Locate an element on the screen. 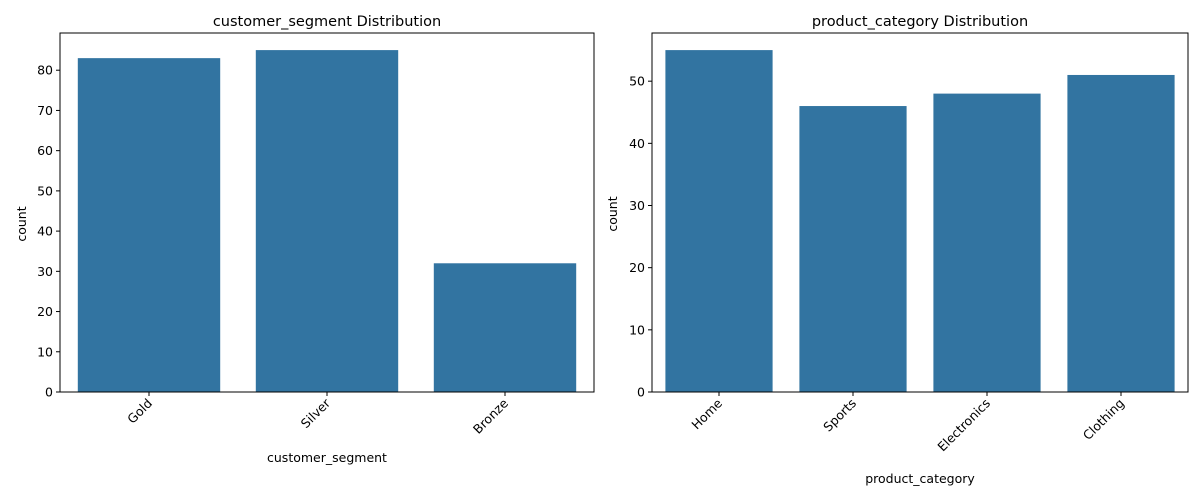 This screenshot has width=1200, height=500. bar-bronze is located at coordinates (505, 327).